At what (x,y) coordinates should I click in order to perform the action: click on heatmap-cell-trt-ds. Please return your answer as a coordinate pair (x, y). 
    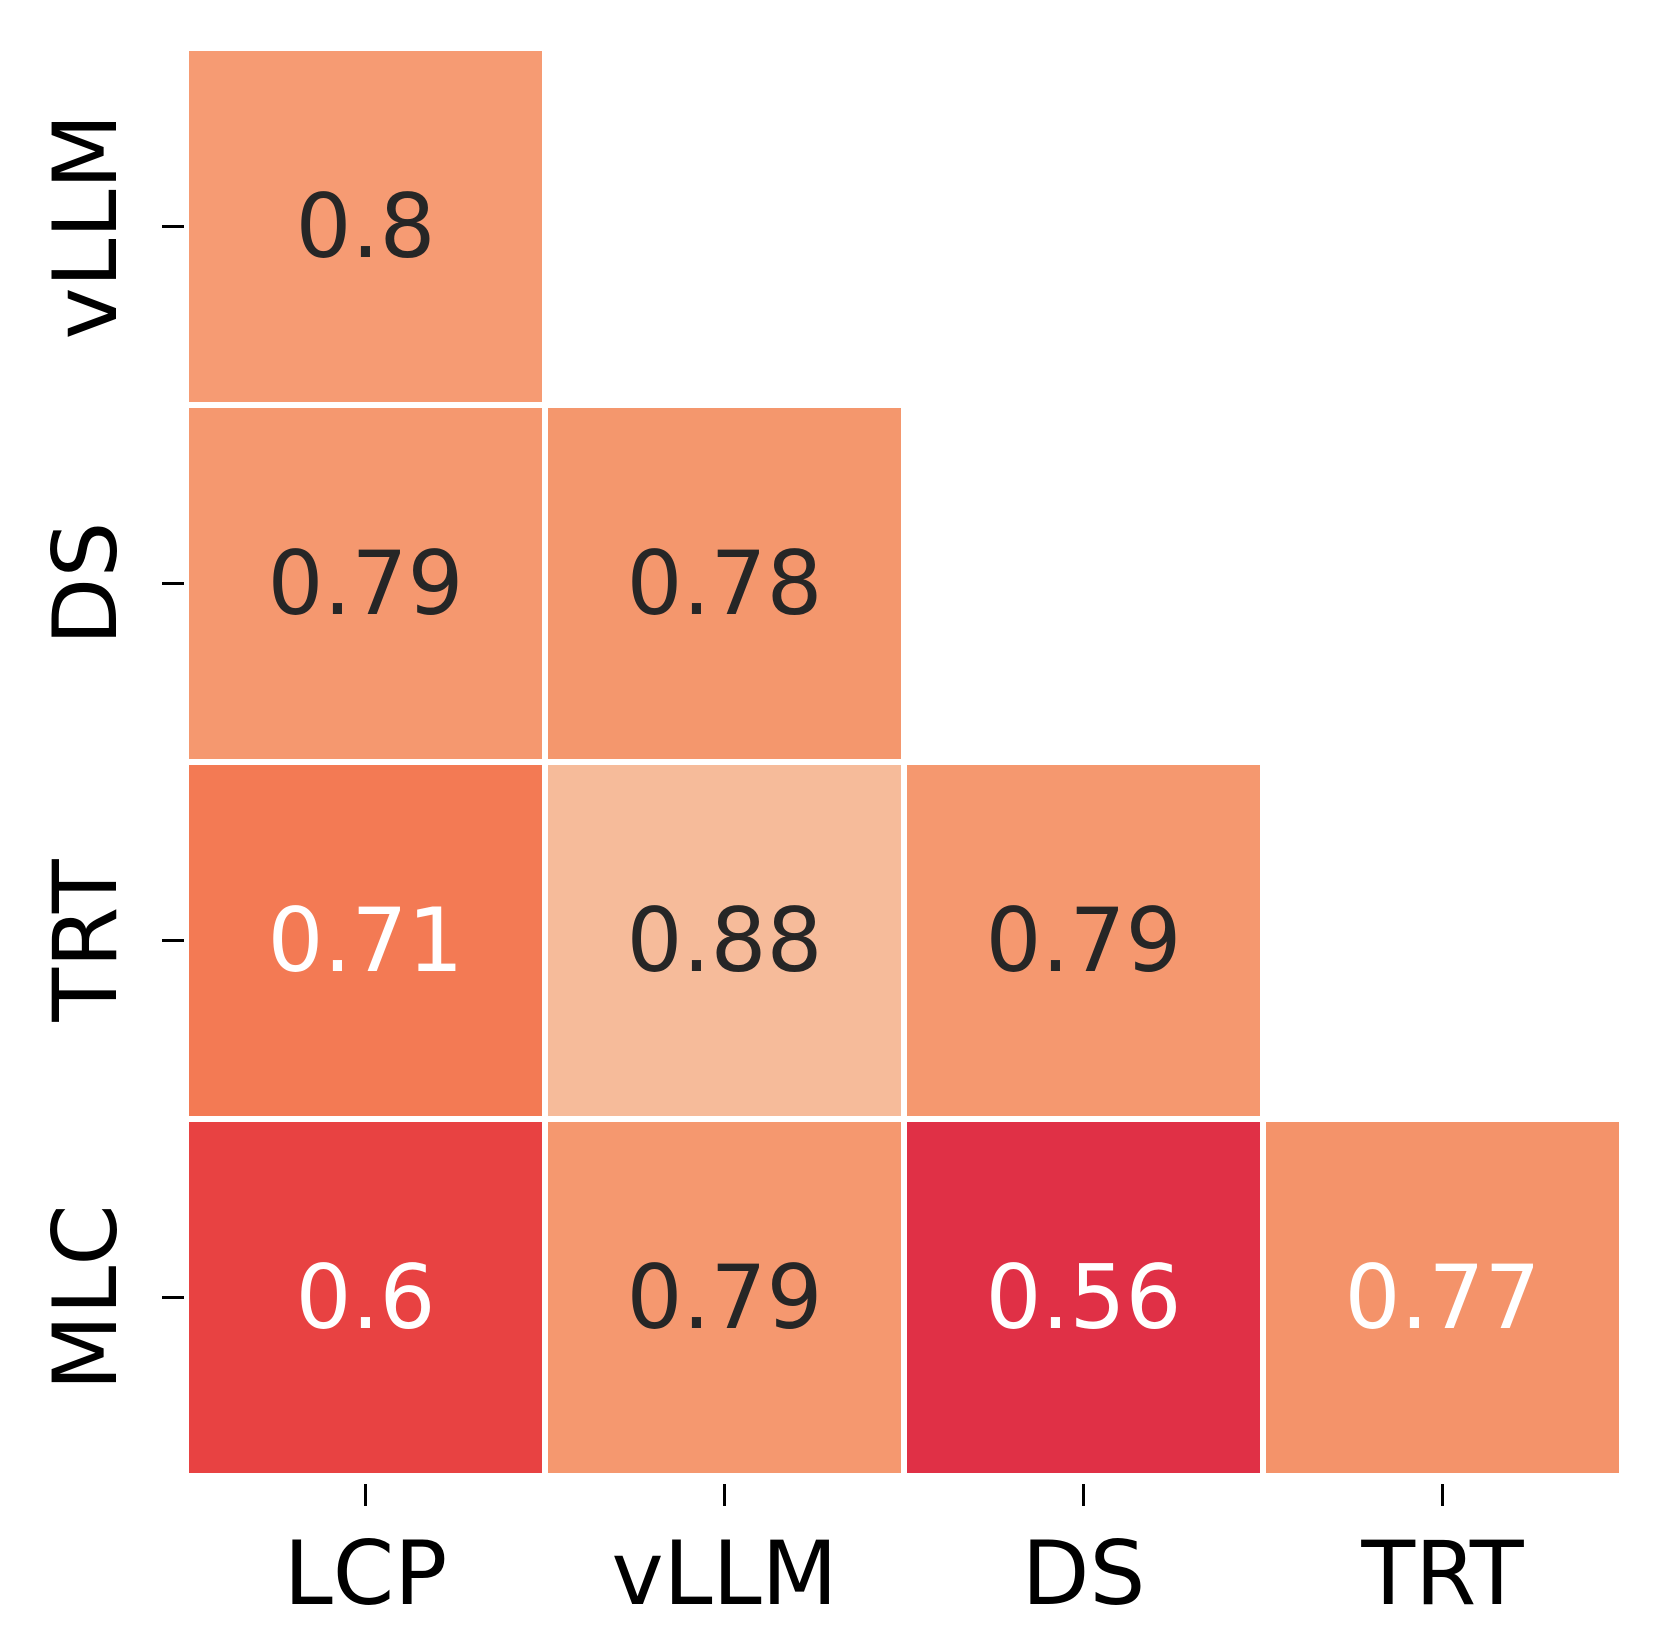
    Looking at the image, I should click on (1083, 940).